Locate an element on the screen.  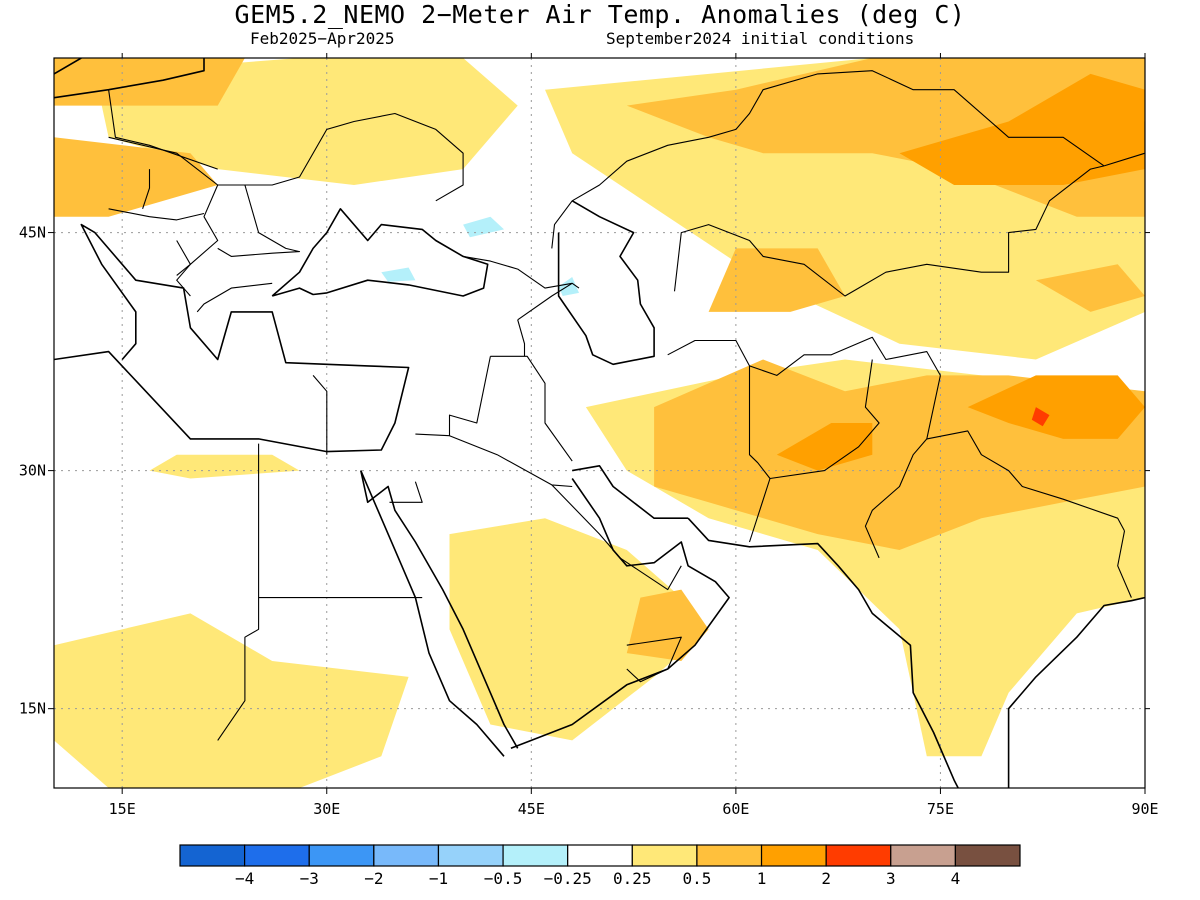
lon-tick-label: 15E is located at coordinates (122, 809).